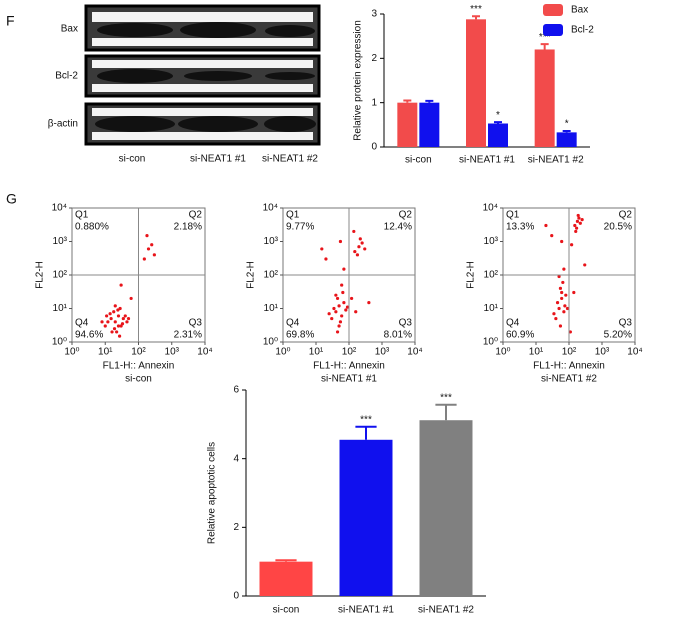 The width and height of the screenshot is (677, 626). What do you see at coordinates (251, 275) in the screenshot?
I see `y-axis-title: FL2-H` at bounding box center [251, 275].